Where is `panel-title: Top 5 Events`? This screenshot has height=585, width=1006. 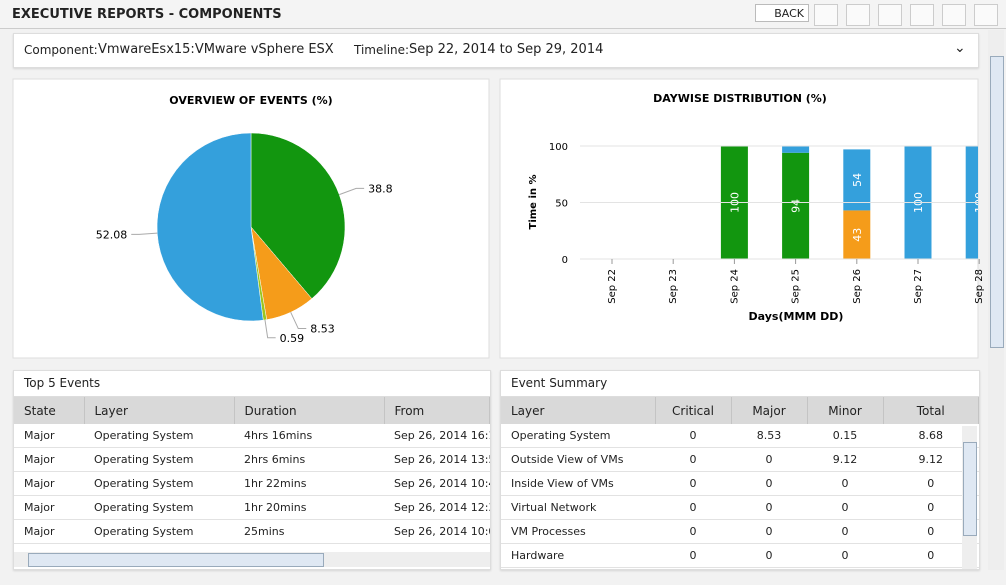 panel-title: Top 5 Events is located at coordinates (252, 384).